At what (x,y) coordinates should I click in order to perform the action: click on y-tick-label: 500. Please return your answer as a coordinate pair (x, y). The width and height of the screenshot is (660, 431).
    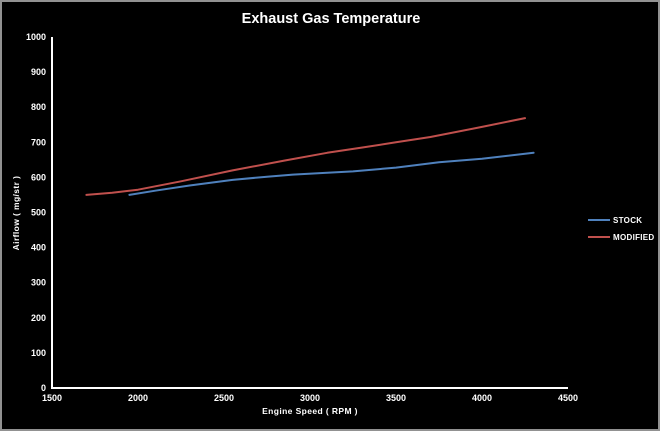
    Looking at the image, I should click on (38, 213).